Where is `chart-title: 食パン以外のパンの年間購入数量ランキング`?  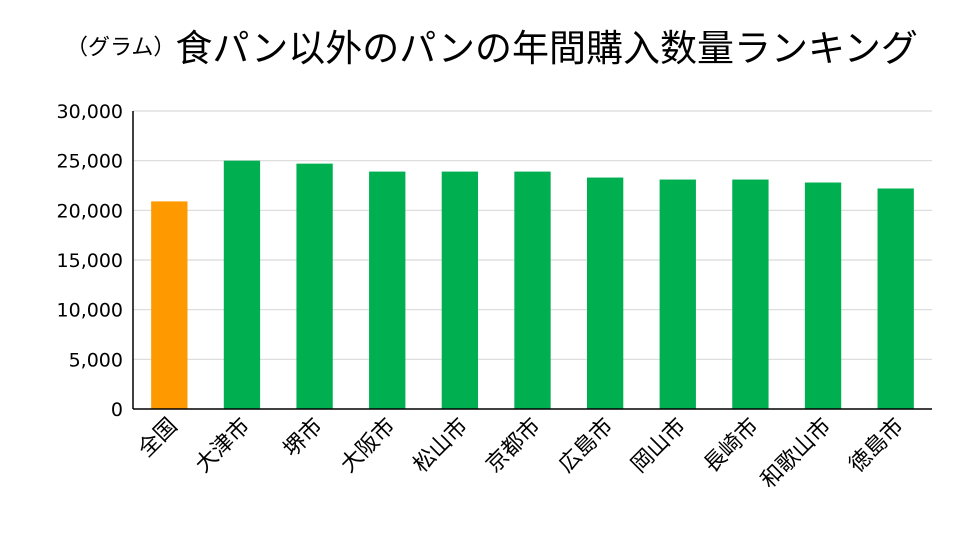 chart-title: 食パン以外のパンの年間購入数量ランキング is located at coordinates (546, 48).